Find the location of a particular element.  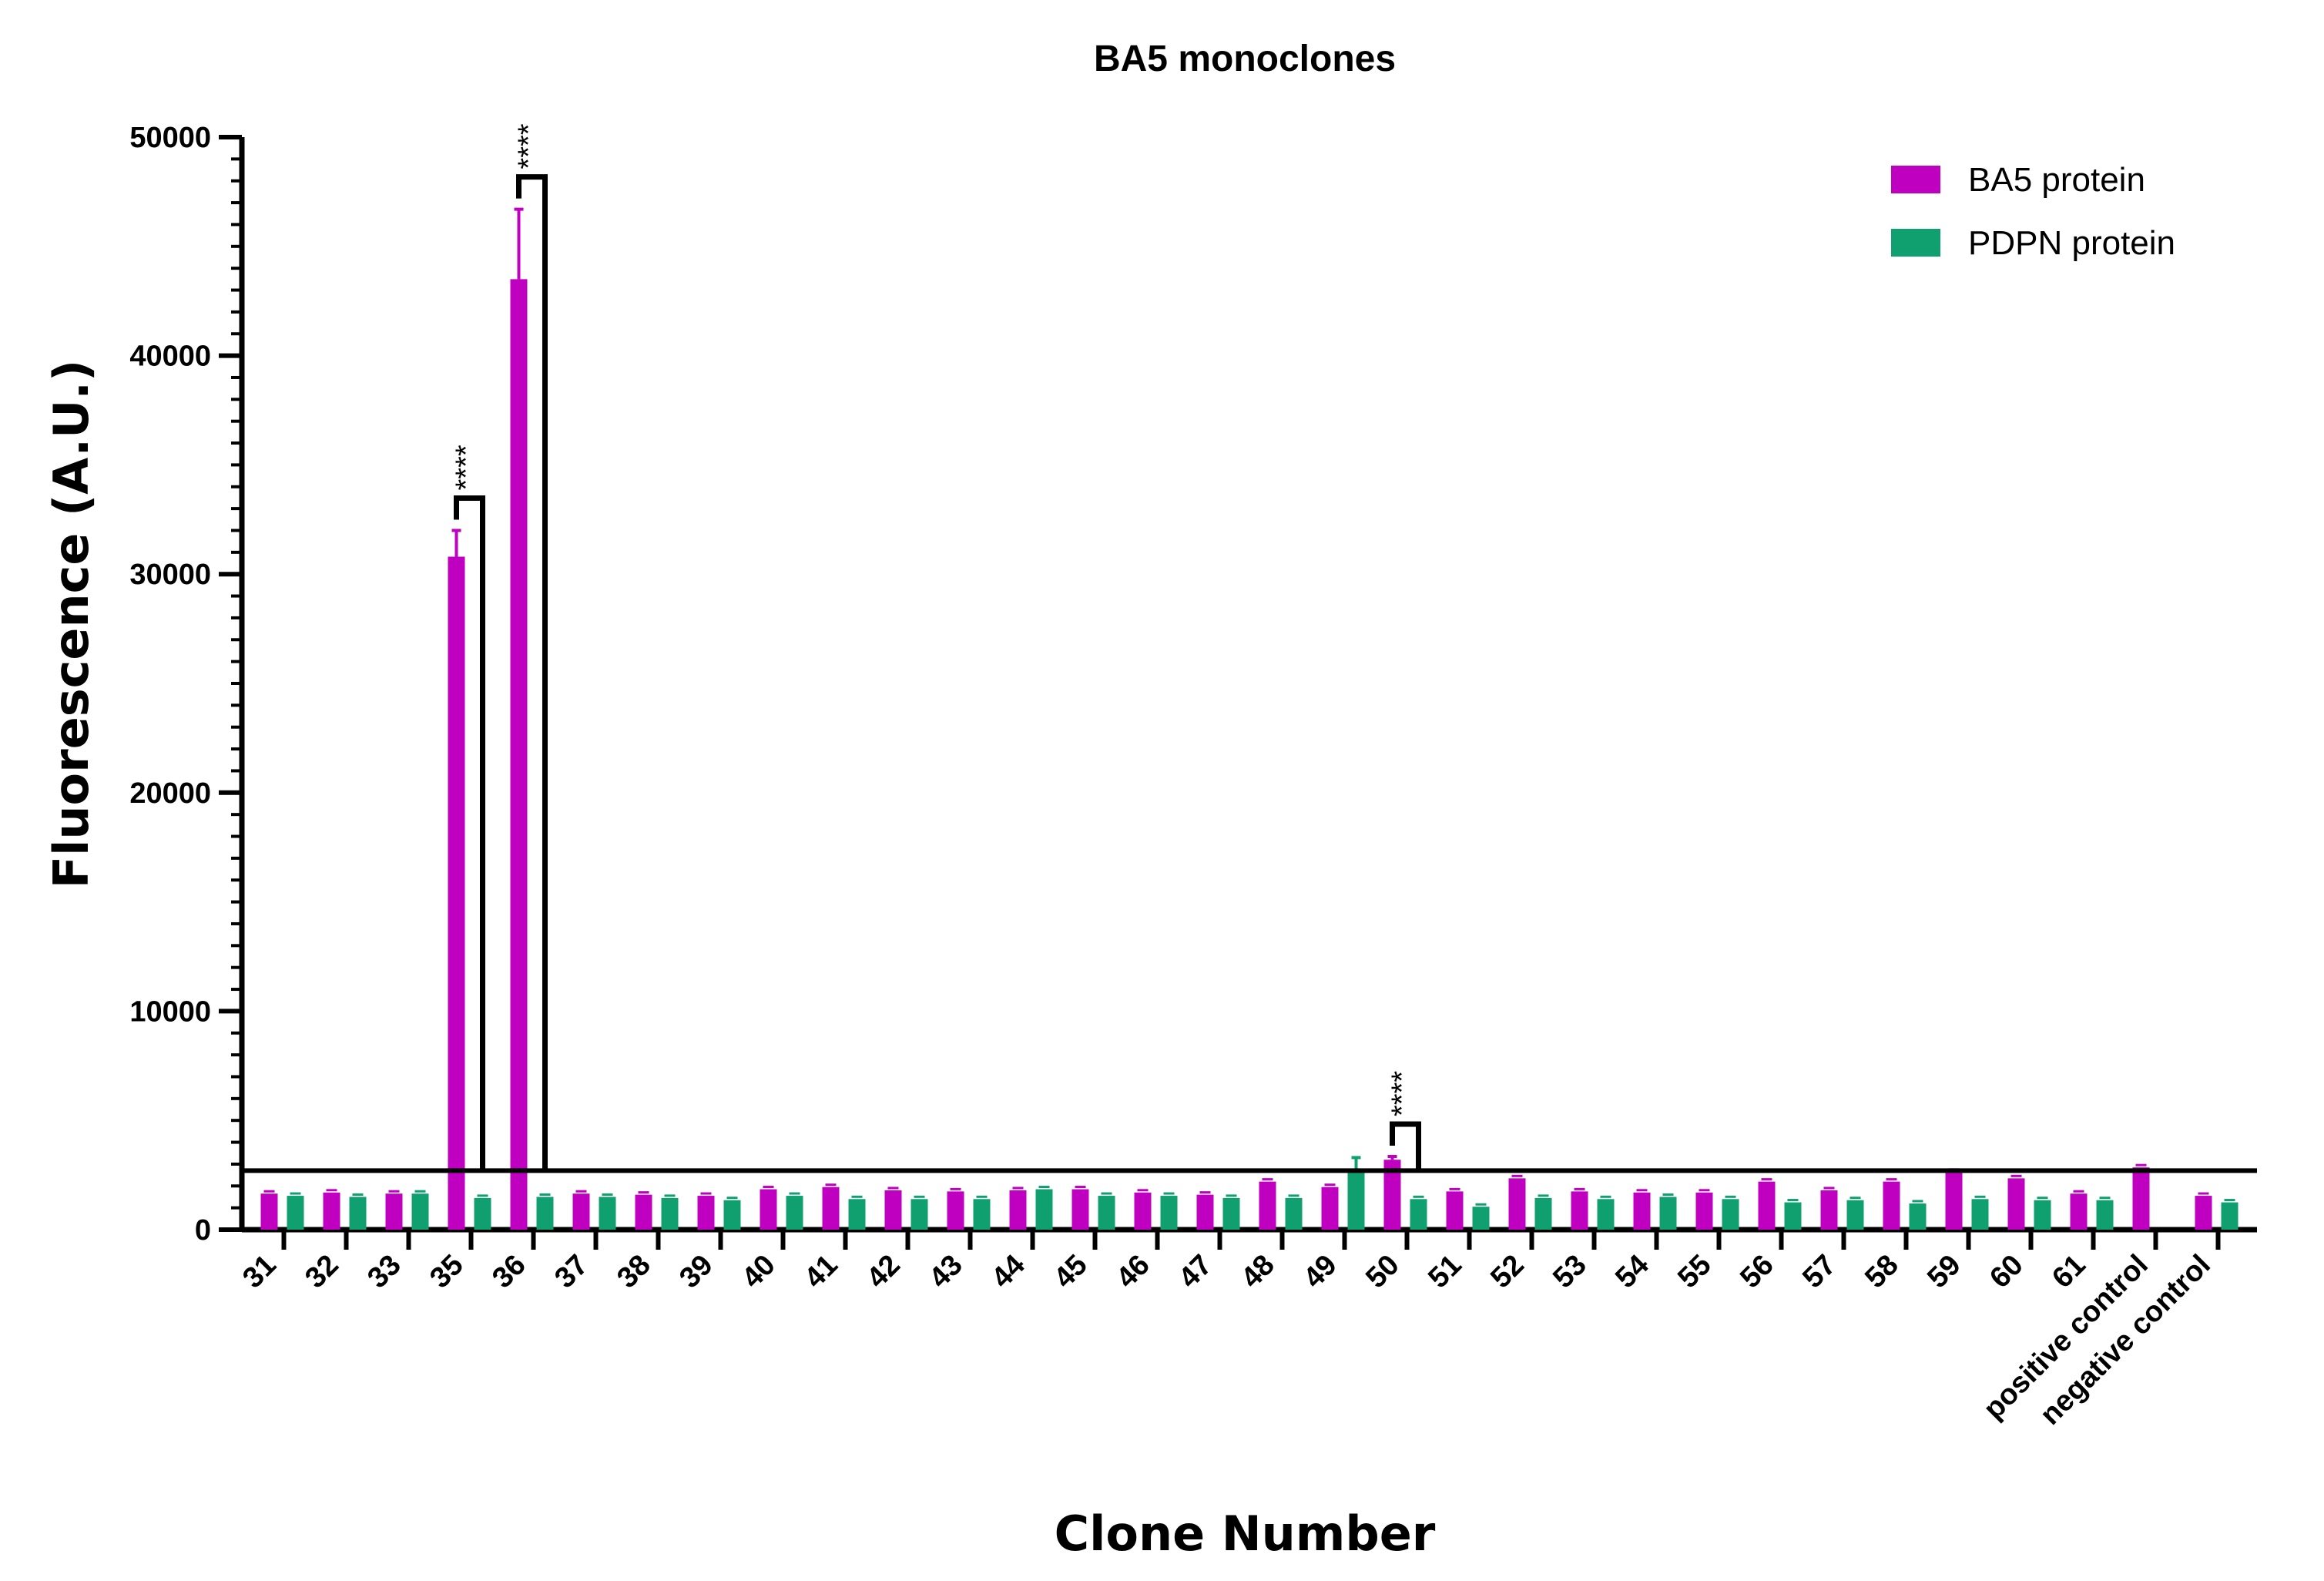

x-tick-label: 55 is located at coordinates (1695, 1272).